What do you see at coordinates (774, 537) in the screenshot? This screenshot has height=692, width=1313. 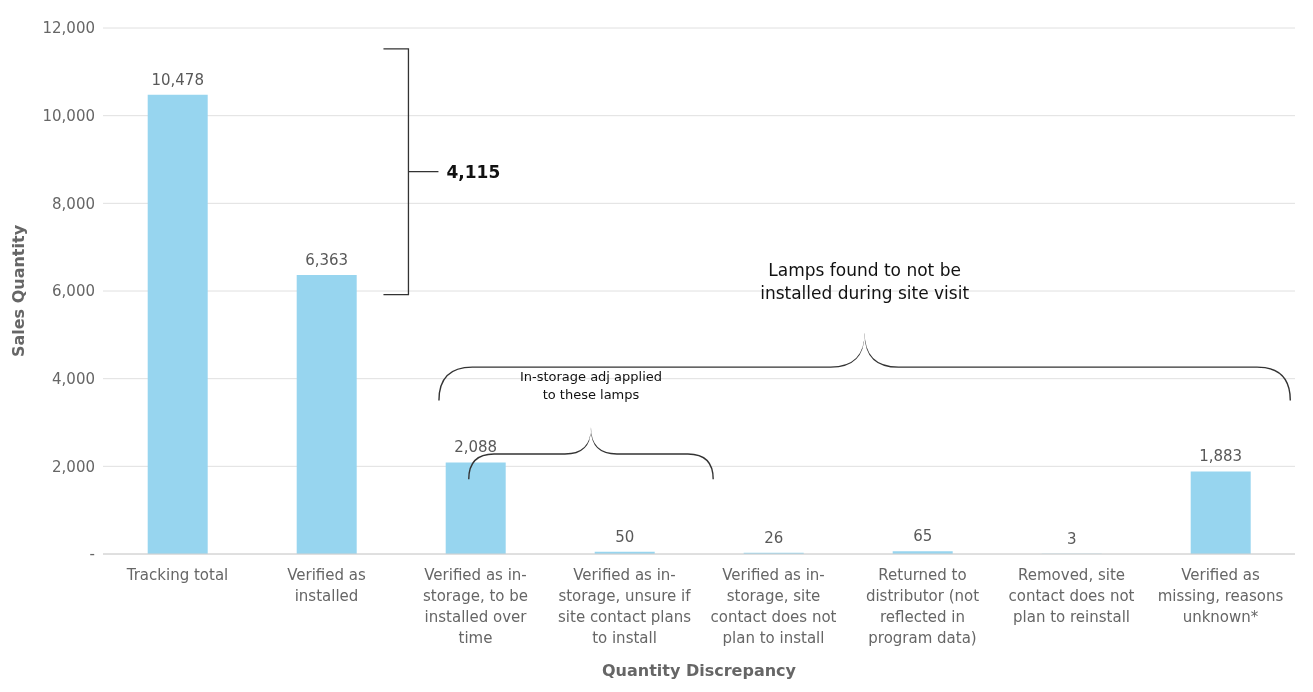 I see `data-label: 26` at bounding box center [774, 537].